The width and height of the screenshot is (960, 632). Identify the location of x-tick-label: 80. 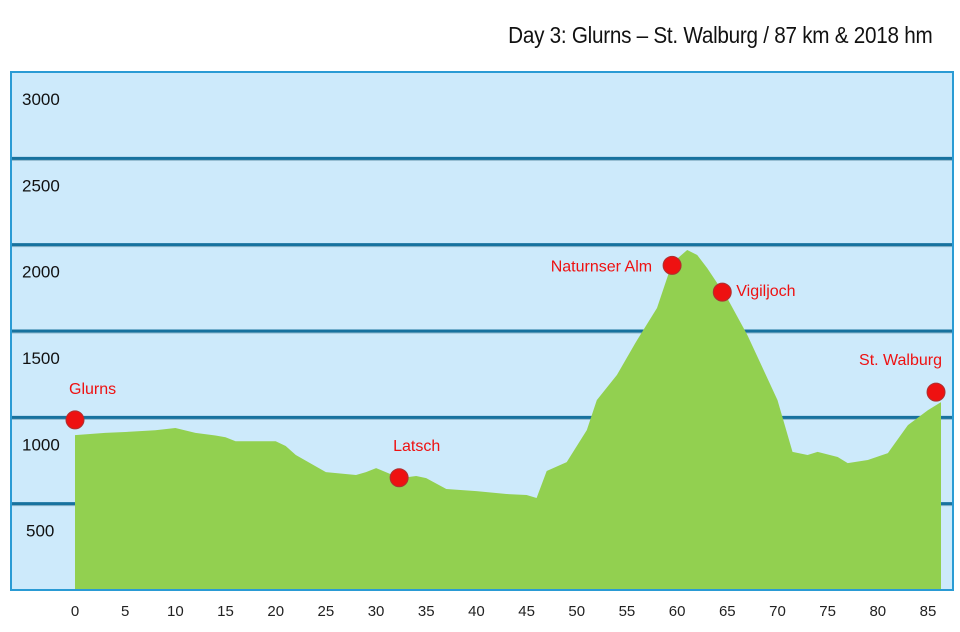
(877, 611).